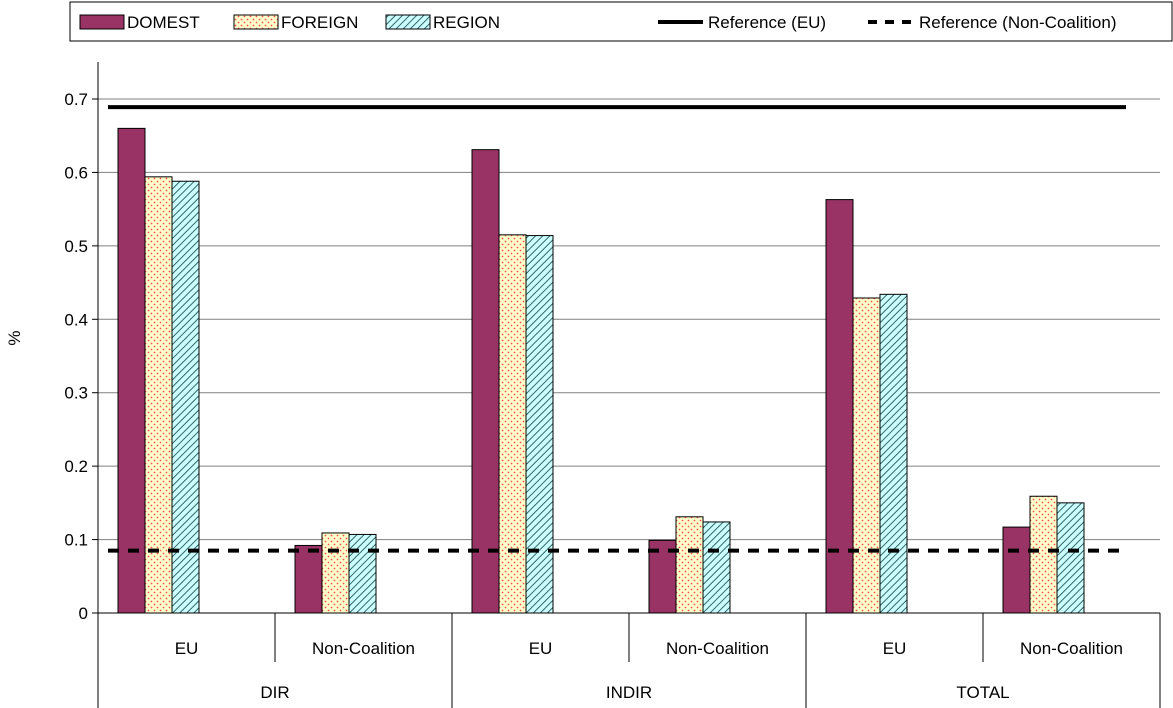 Image resolution: width=1173 pixels, height=708 pixels. What do you see at coordinates (76, 319) in the screenshot?
I see `y-tick-label: 0.4` at bounding box center [76, 319].